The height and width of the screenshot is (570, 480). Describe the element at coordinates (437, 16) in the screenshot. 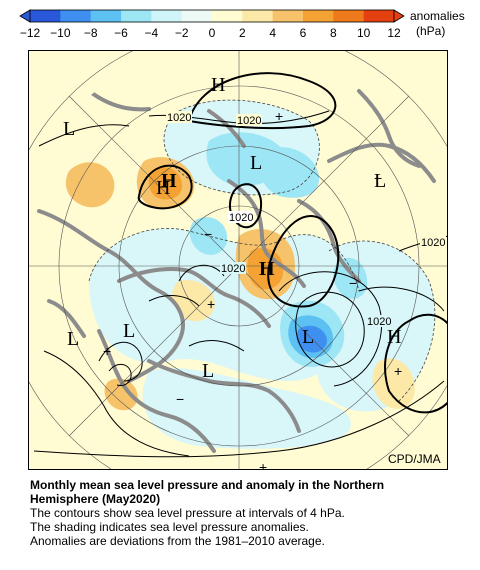

I see `colorbar-unit-line1: anomalies` at that location.